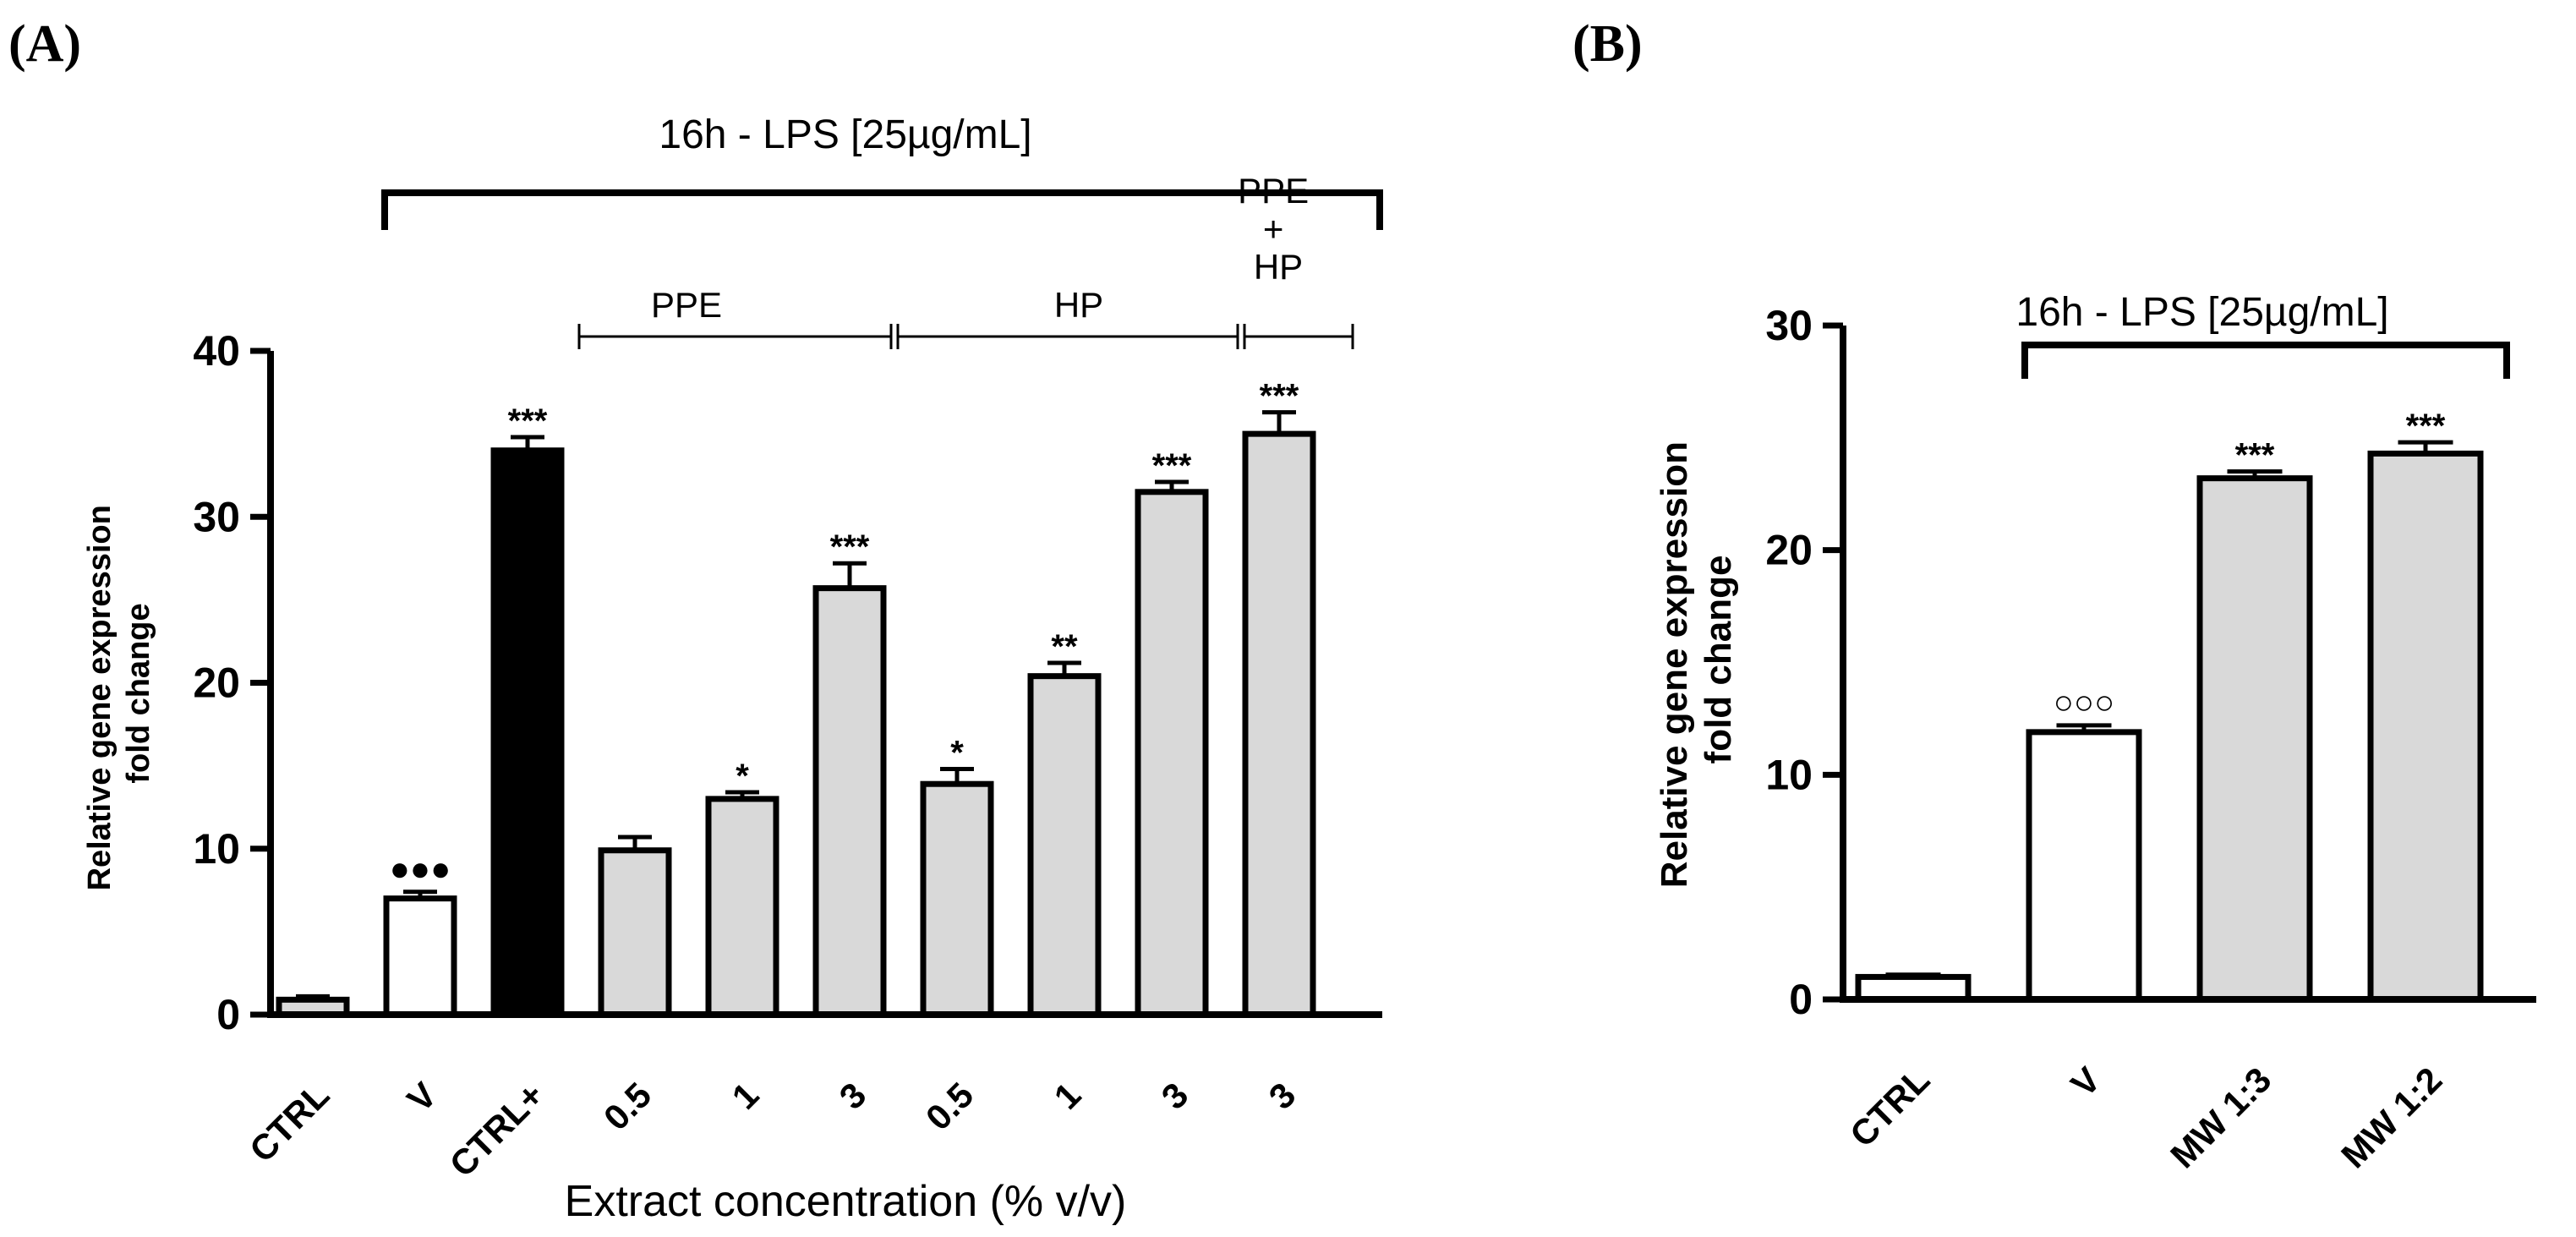 This screenshot has height=1237, width=2576. Describe the element at coordinates (119, 693) in the screenshot. I see `panel-a-y-axis-label: Relative gene expression fold change` at that location.